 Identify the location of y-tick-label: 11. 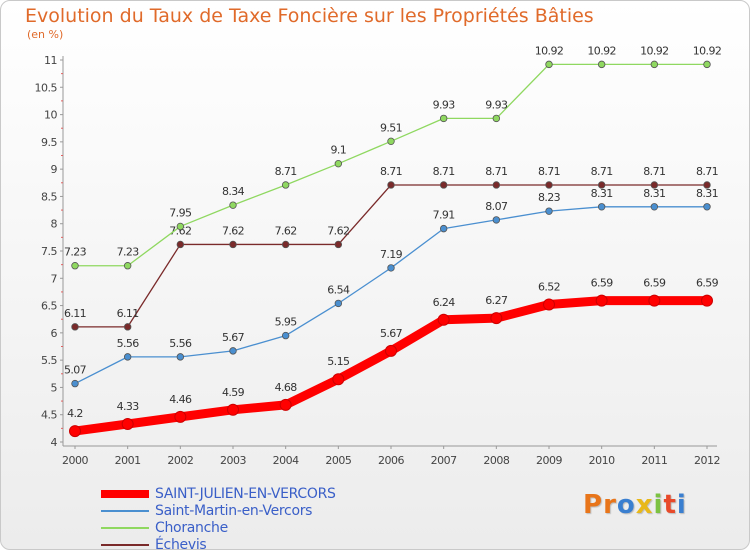
(50, 60).